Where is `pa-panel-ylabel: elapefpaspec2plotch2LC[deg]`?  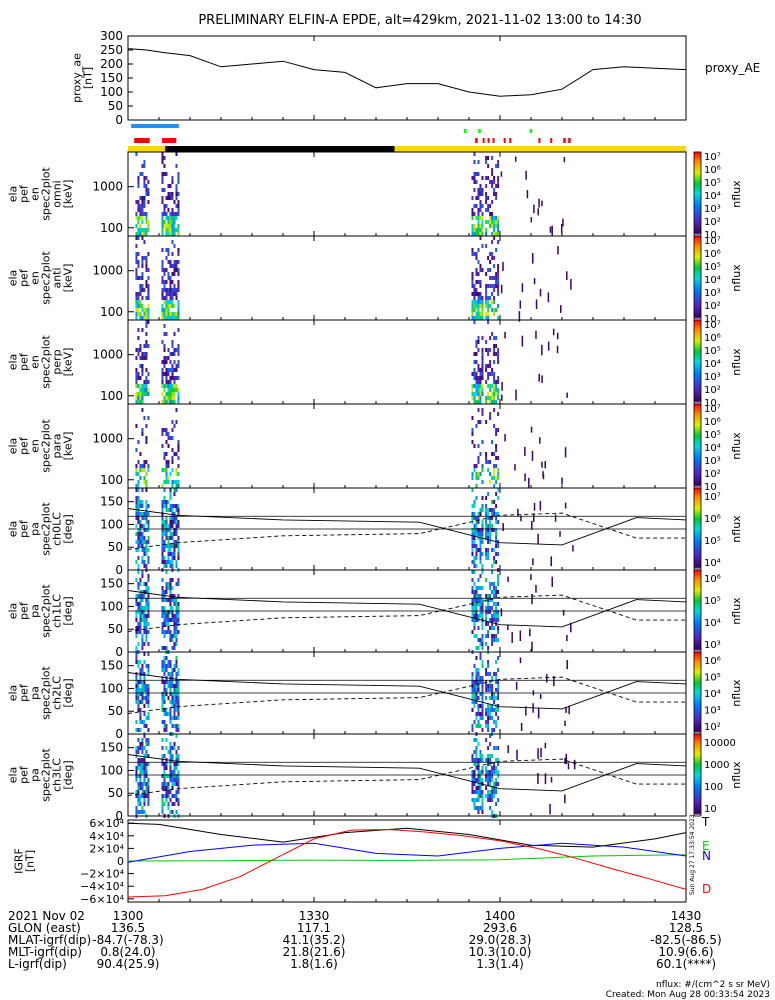
pa-panel-ylabel: elapefpaspec2plotch2LC[deg] is located at coordinates (41, 693).